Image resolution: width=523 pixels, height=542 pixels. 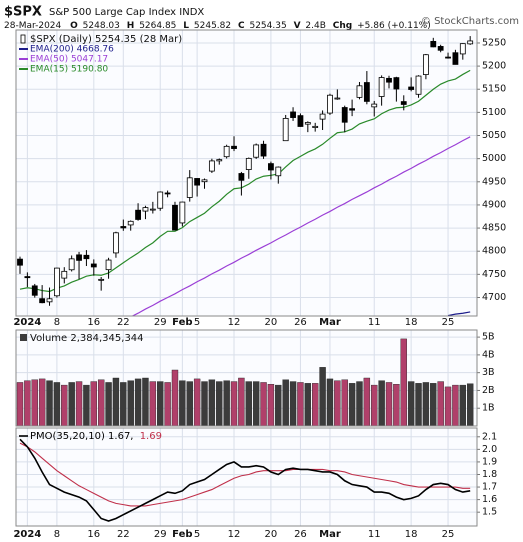 What do you see at coordinates (245, 474) in the screenshot?
I see `pmo-line` at bounding box center [245, 474].